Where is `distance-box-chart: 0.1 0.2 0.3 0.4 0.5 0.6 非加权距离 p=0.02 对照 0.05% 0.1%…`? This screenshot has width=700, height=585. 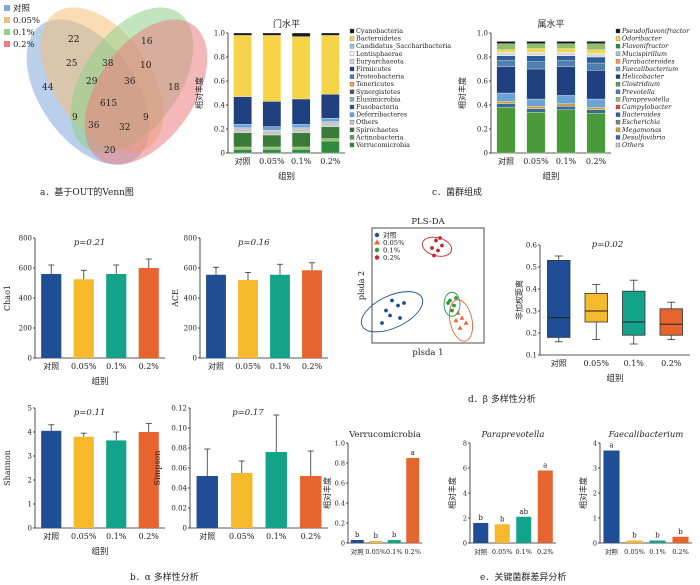
distance-box-chart: 0.1 0.2 0.3 0.4 0.5 0.6 非加权距离 p=0.02 对照 0.05% 0.1%… is located at coordinates (602, 312).